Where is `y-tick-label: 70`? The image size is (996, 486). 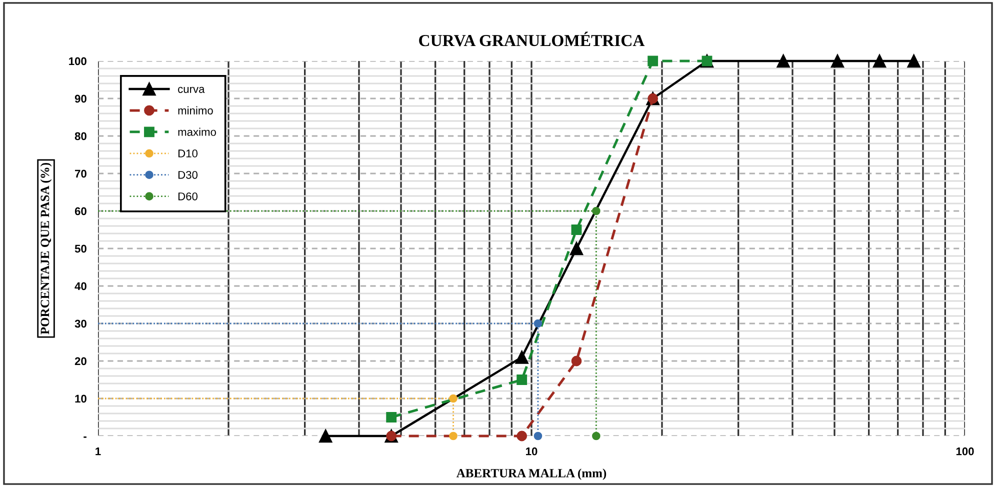
y-tick-label: 70 is located at coordinates (80, 174).